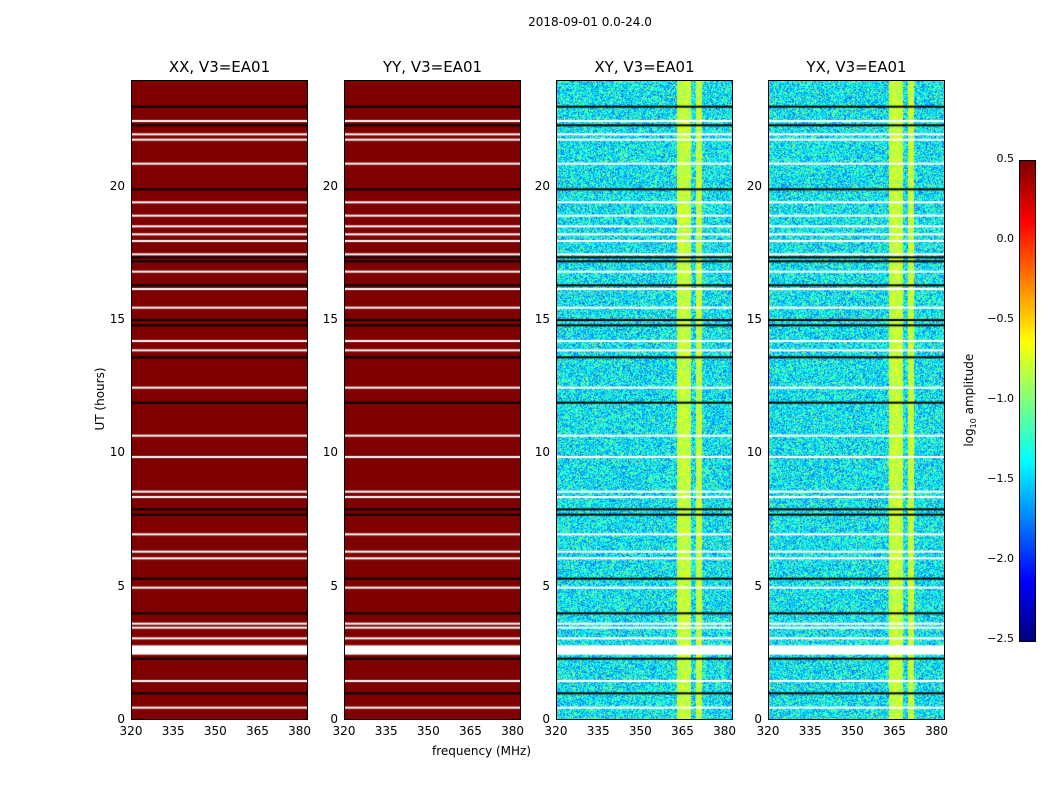 This screenshot has height=800, width=1050. Describe the element at coordinates (968, 386) in the screenshot. I see `colorbar-label-rest: amplitude` at that location.